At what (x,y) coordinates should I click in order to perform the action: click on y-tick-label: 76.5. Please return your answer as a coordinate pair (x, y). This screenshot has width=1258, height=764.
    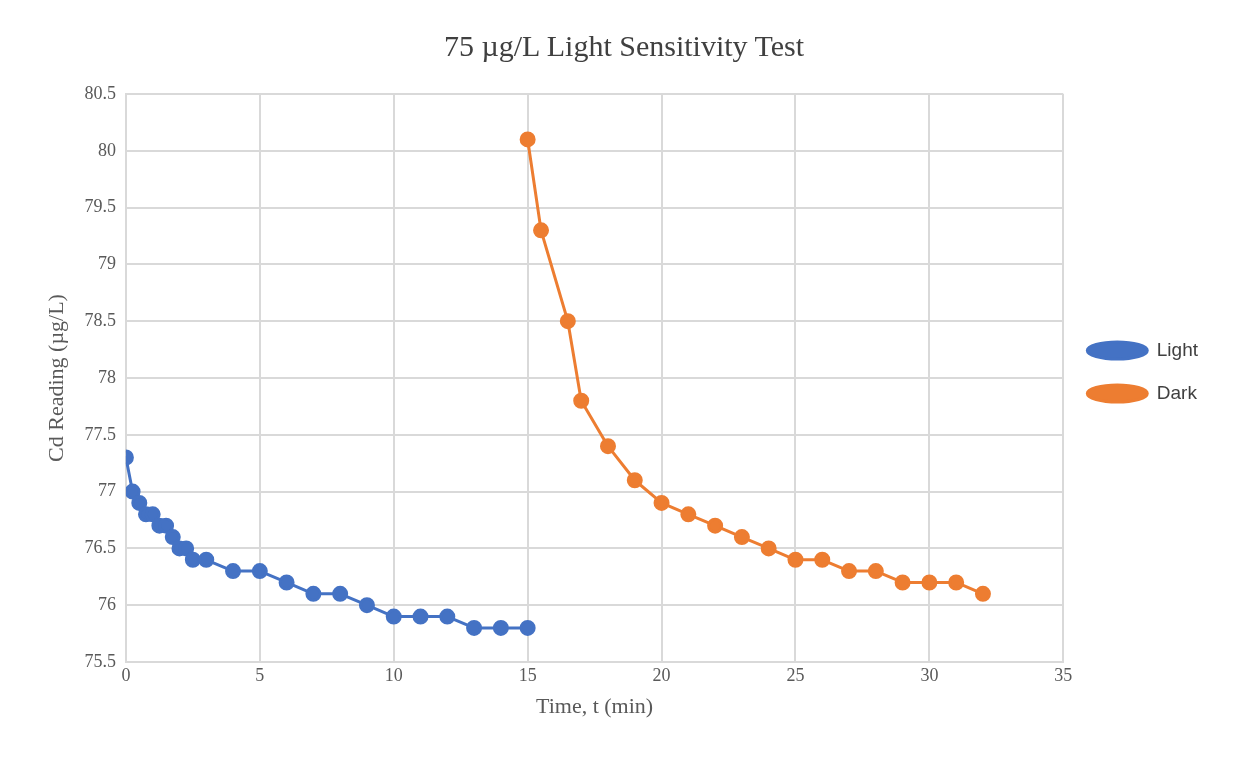
    Looking at the image, I should click on (100, 547).